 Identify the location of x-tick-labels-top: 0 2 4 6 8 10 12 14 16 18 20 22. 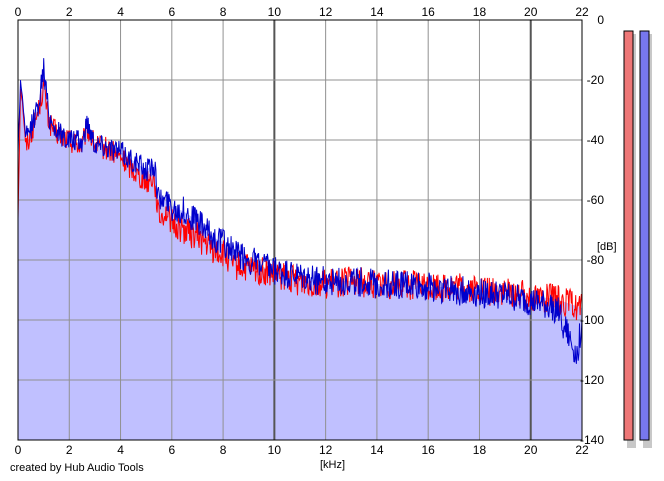
(302, 12).